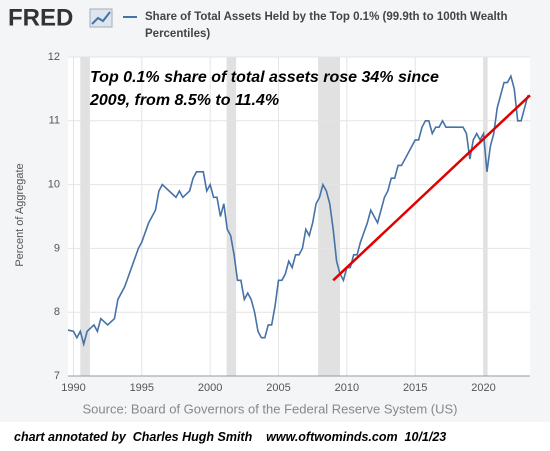  Describe the element at coordinates (278, 388) in the screenshot. I see `x-tick-label: 2005` at that location.